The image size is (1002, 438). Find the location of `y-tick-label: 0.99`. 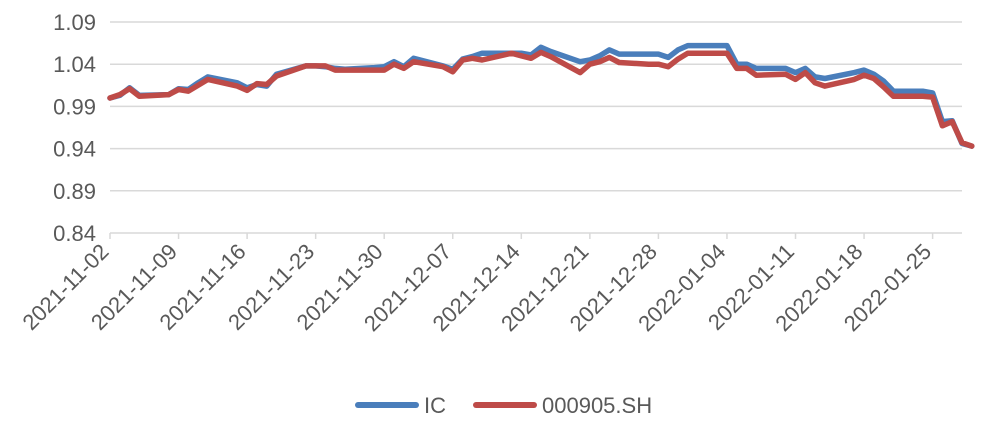

y-tick-label: 0.99 is located at coordinates (74, 106).